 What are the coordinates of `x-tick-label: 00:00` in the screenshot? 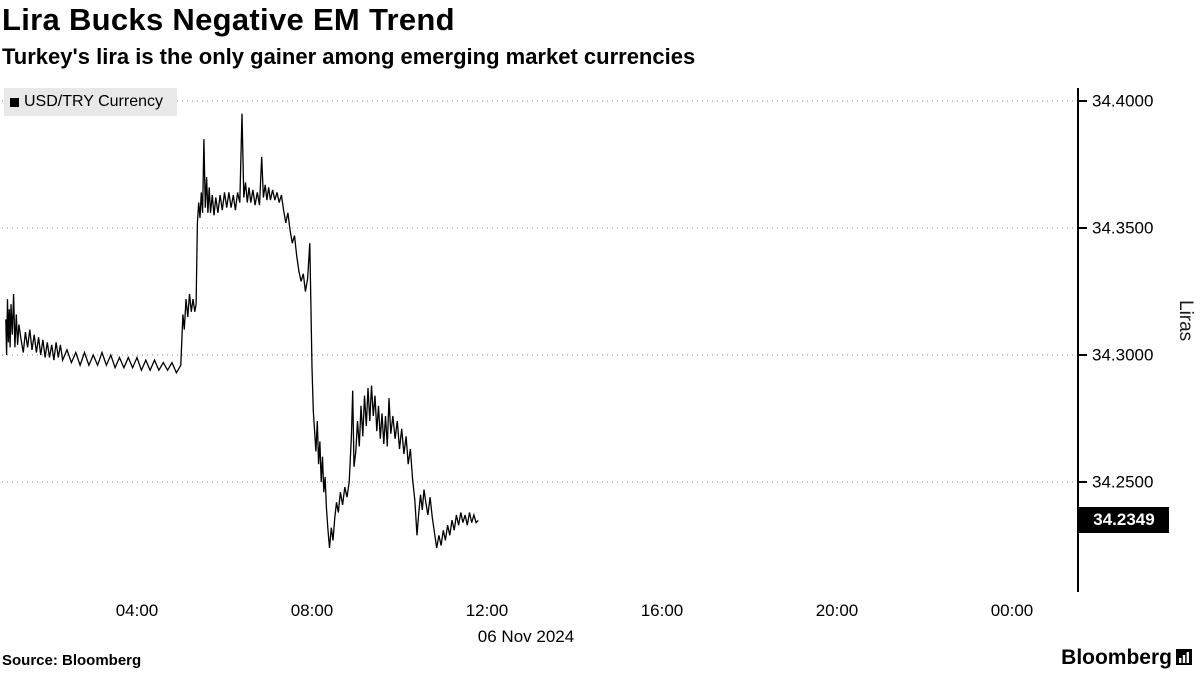 It's located at (1012, 610).